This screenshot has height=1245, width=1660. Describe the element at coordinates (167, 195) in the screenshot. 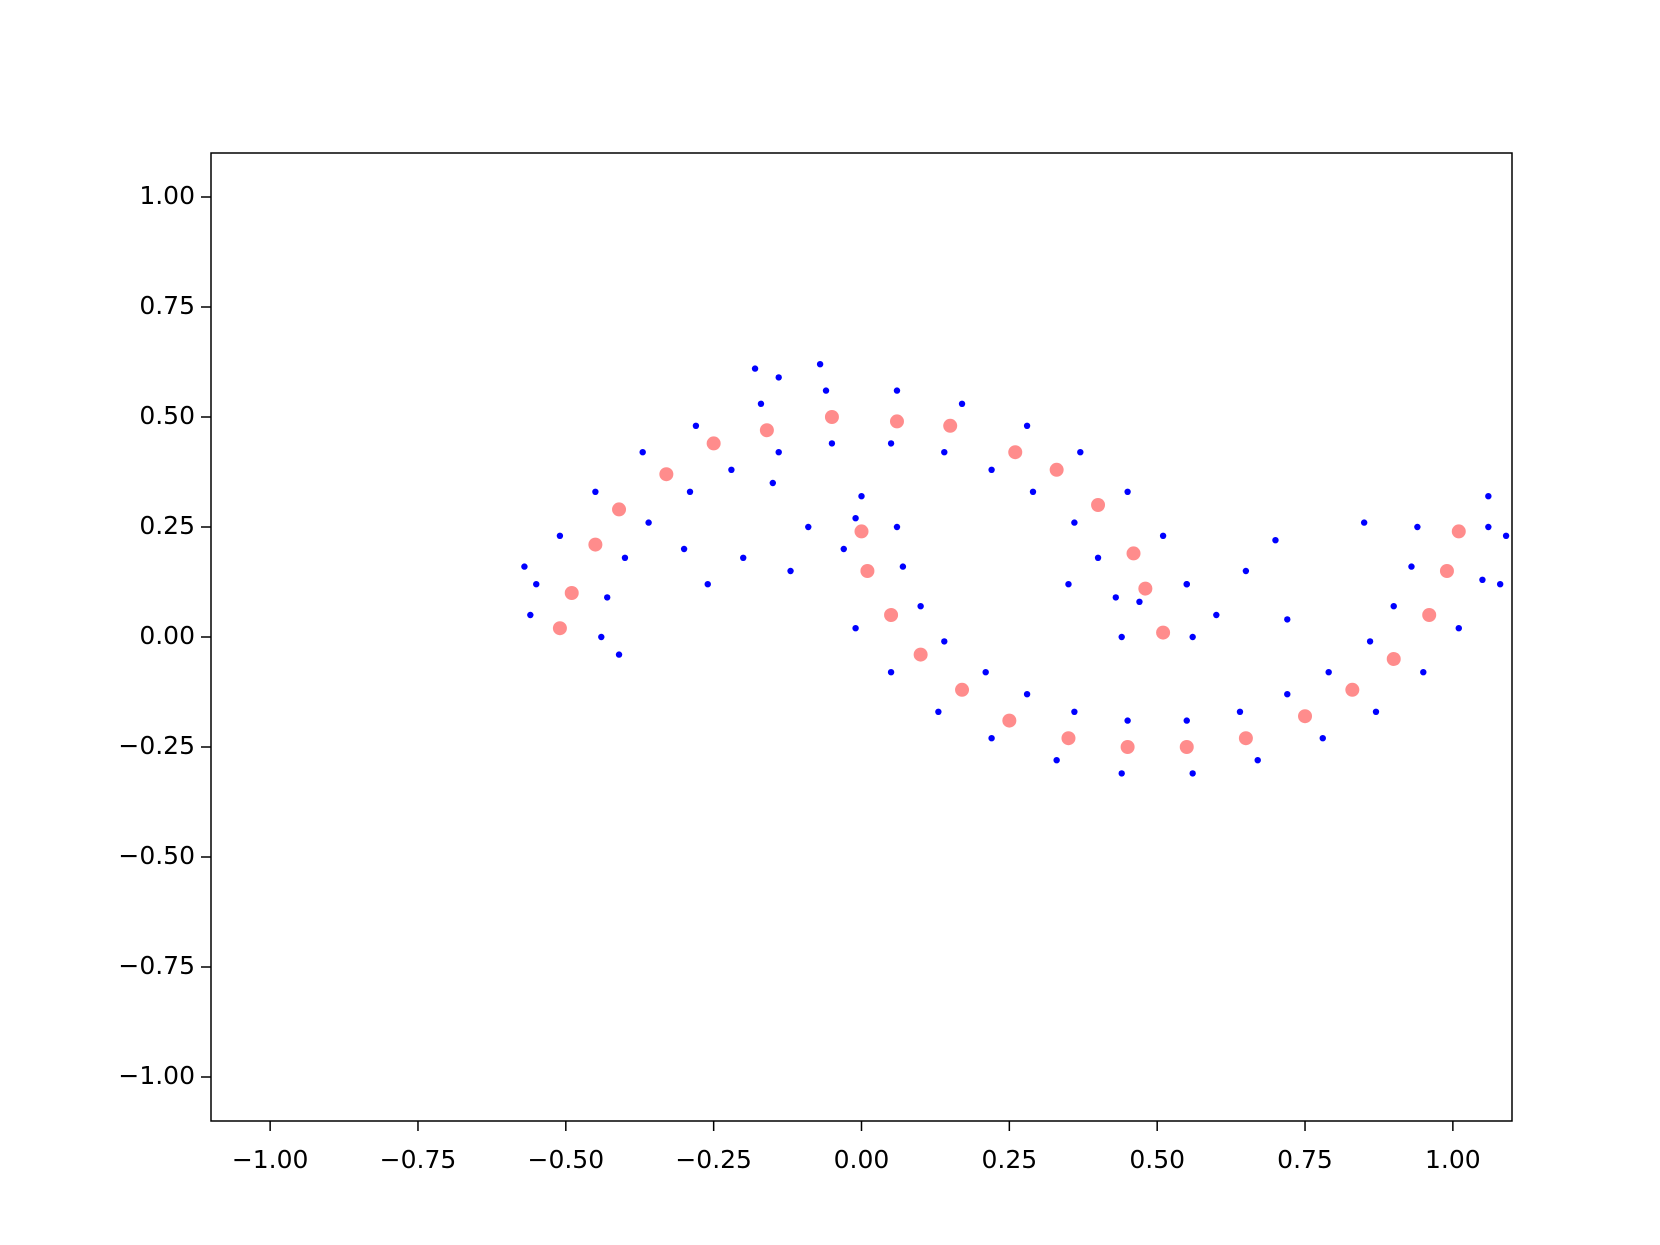

I see `y-tick-label: 1.00` at that location.